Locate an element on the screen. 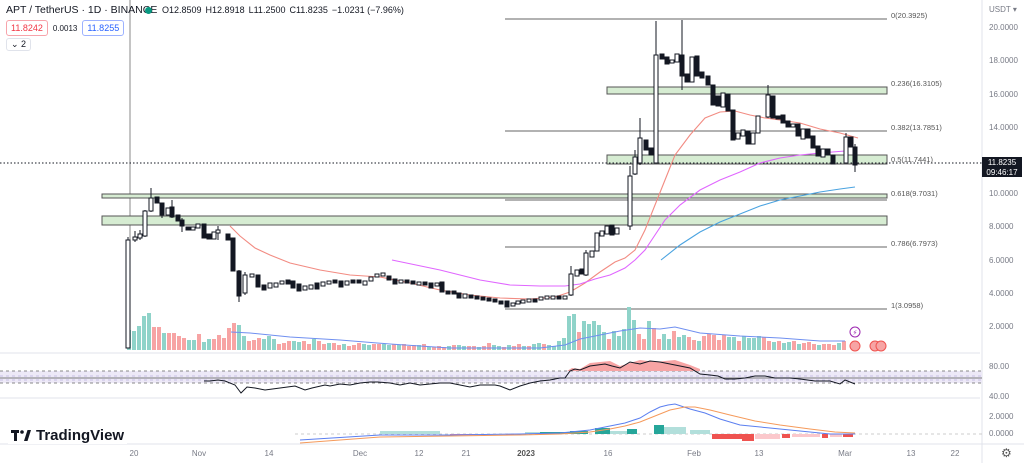  time-tick: 20 is located at coordinates (134, 453).